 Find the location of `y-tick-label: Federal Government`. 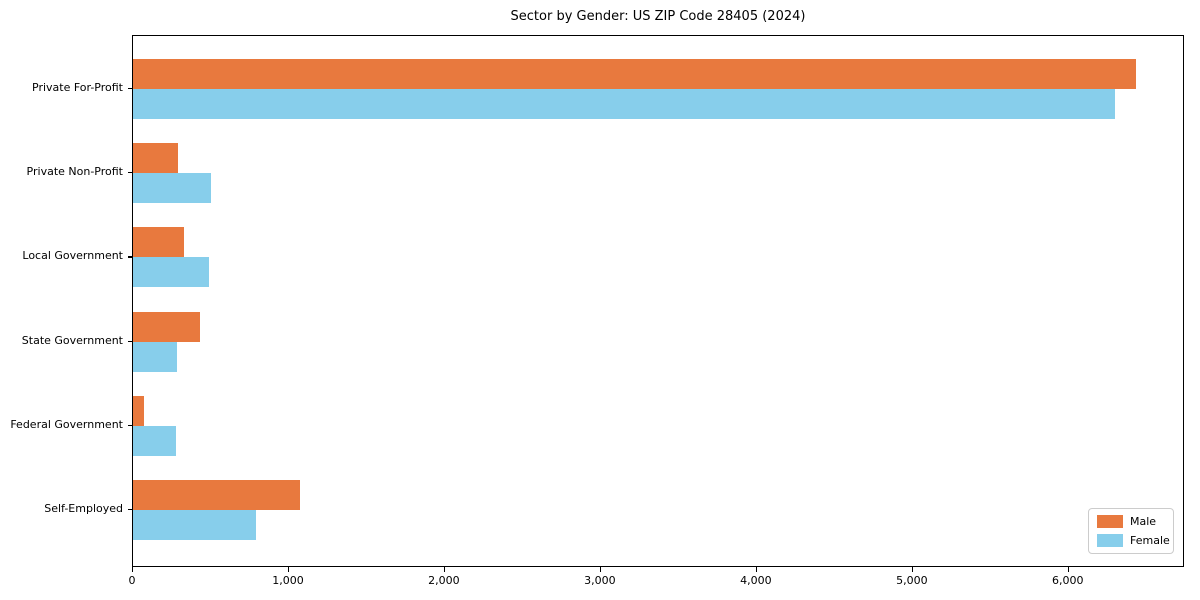

y-tick-label: Federal Government is located at coordinates (66, 424).